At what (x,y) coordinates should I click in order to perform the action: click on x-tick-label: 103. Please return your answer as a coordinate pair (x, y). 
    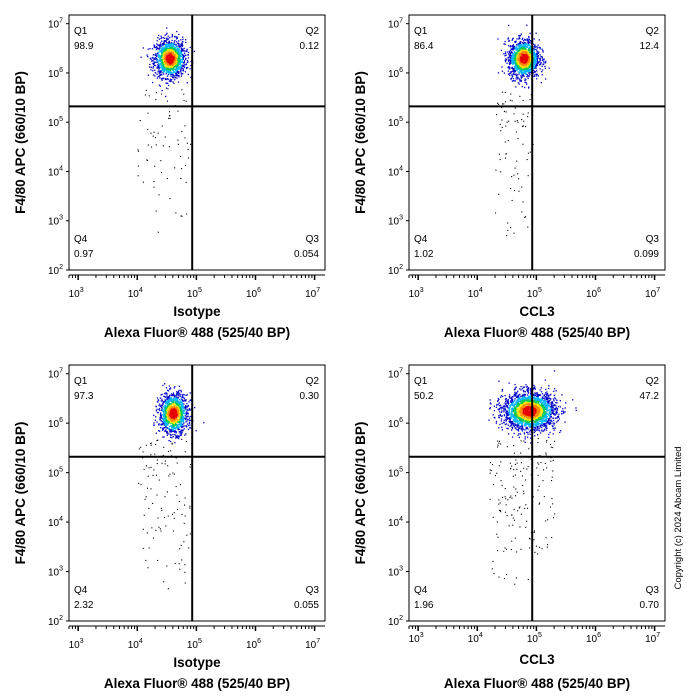
    Looking at the image, I should click on (76, 644).